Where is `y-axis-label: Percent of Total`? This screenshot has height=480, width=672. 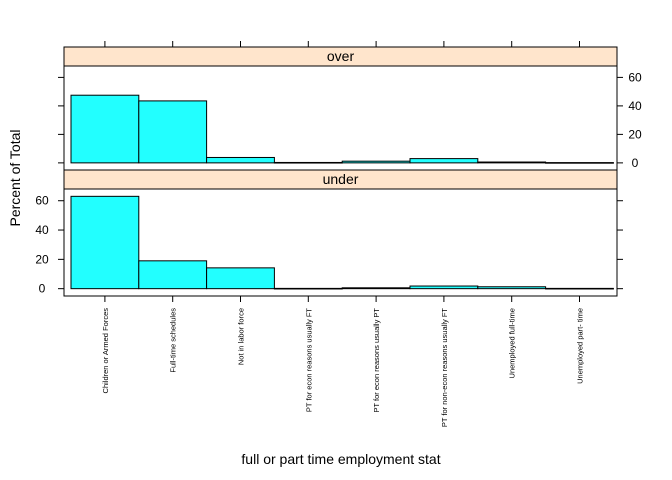
y-axis-label: Percent of Total is located at coordinates (15, 177).